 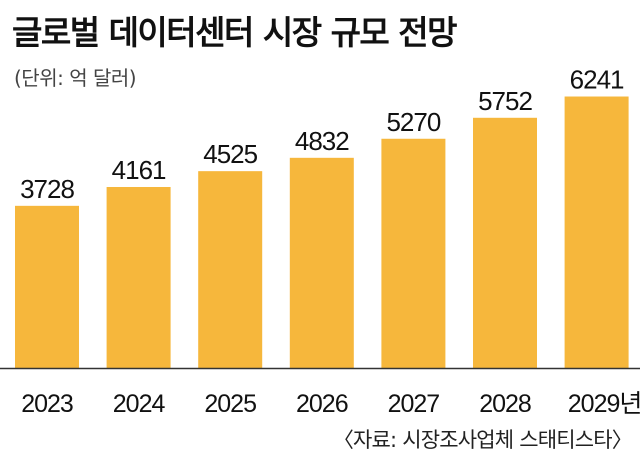 I want to click on value-label: 4161, so click(x=139, y=170).